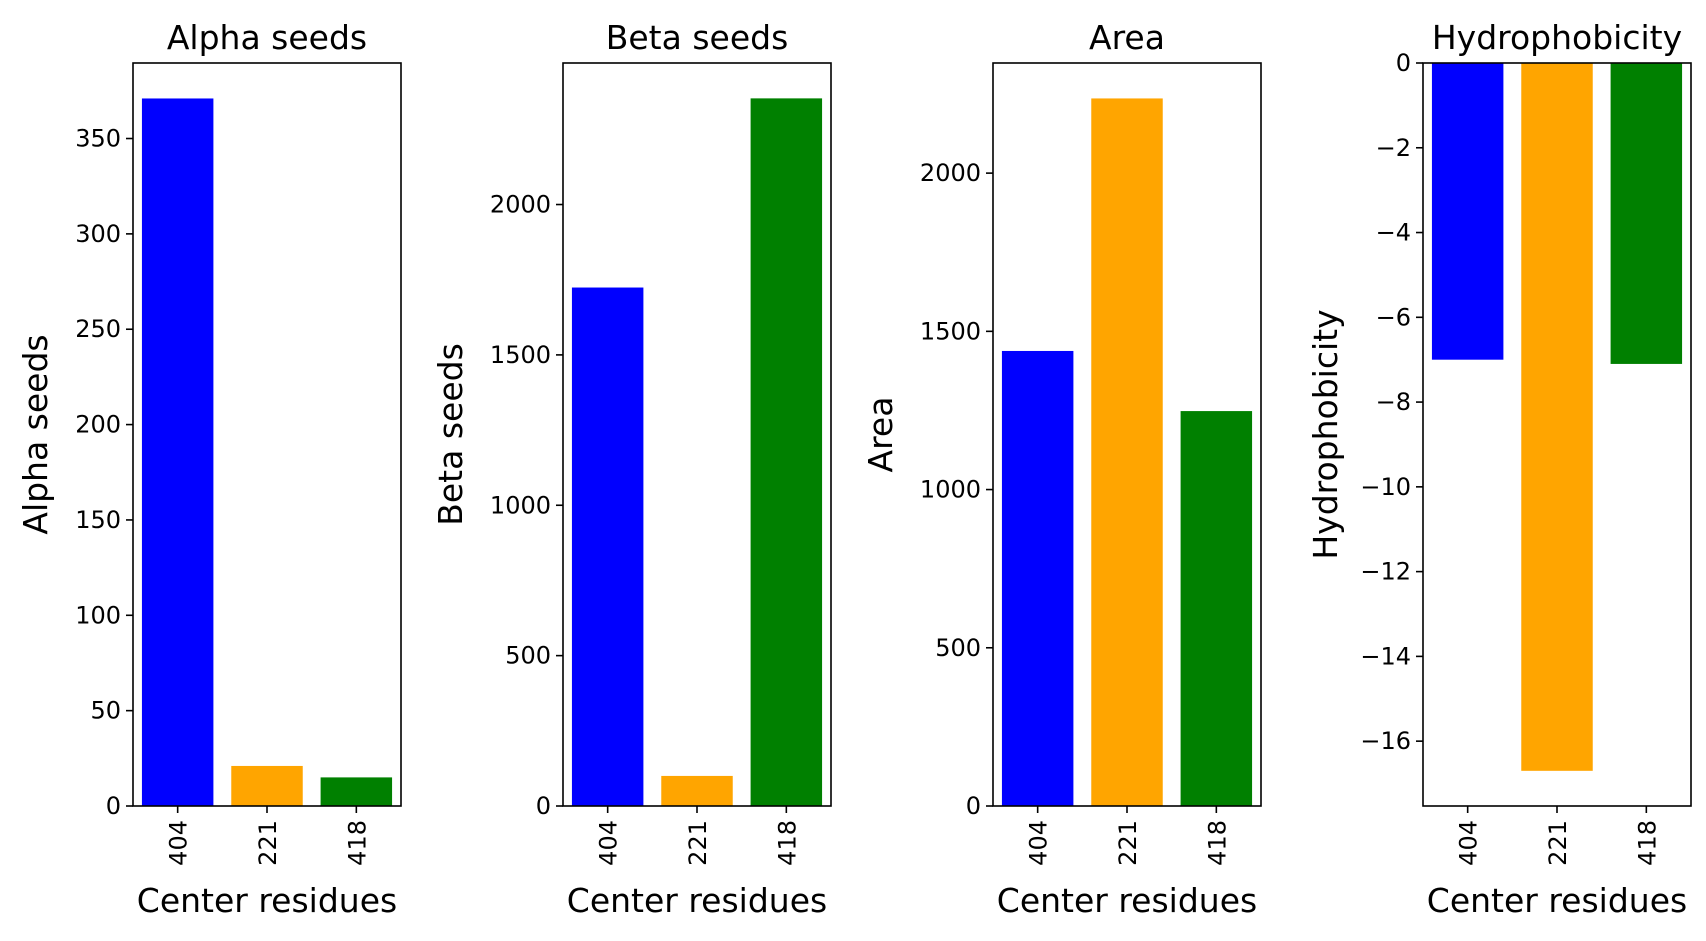  What do you see at coordinates (98, 520) in the screenshot?
I see `y-tick-label: 150` at bounding box center [98, 520].